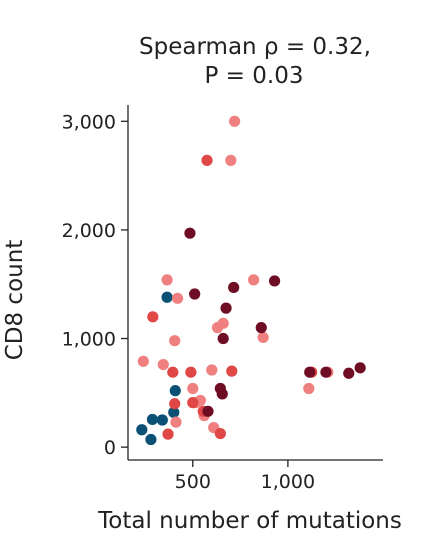 The height and width of the screenshot is (553, 424). Describe the element at coordinates (110, 448) in the screenshot. I see `y-tick-label: 0` at that location.